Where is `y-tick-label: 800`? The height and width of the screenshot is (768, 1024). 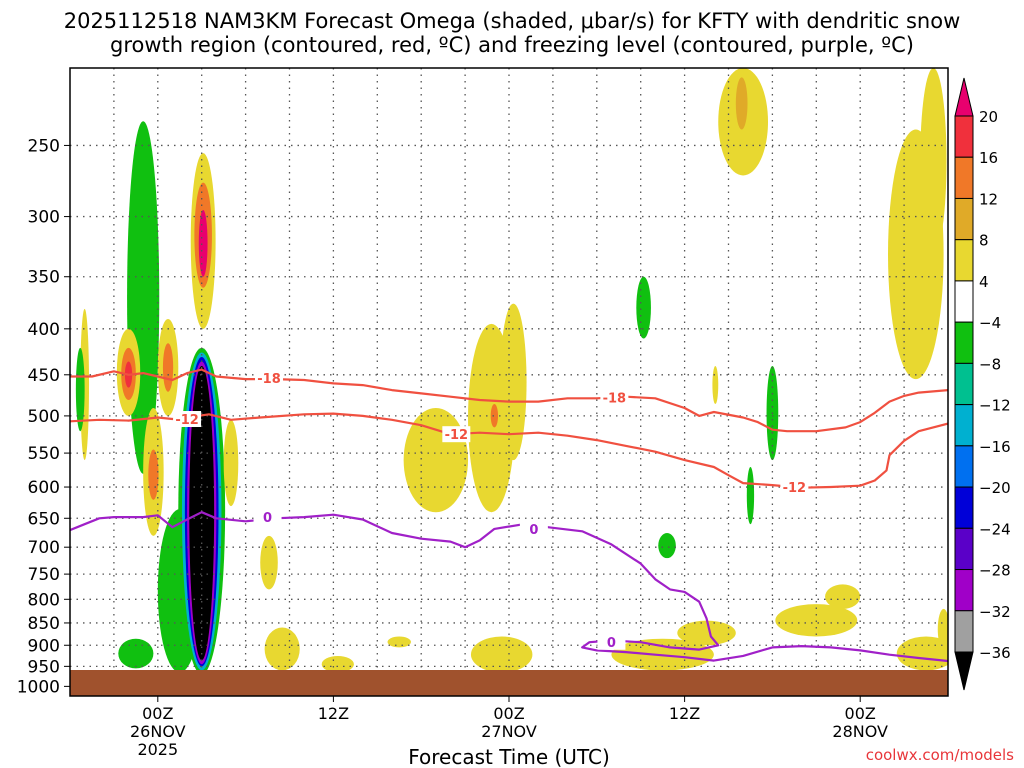 y-tick-label: 800 is located at coordinates (44, 600).